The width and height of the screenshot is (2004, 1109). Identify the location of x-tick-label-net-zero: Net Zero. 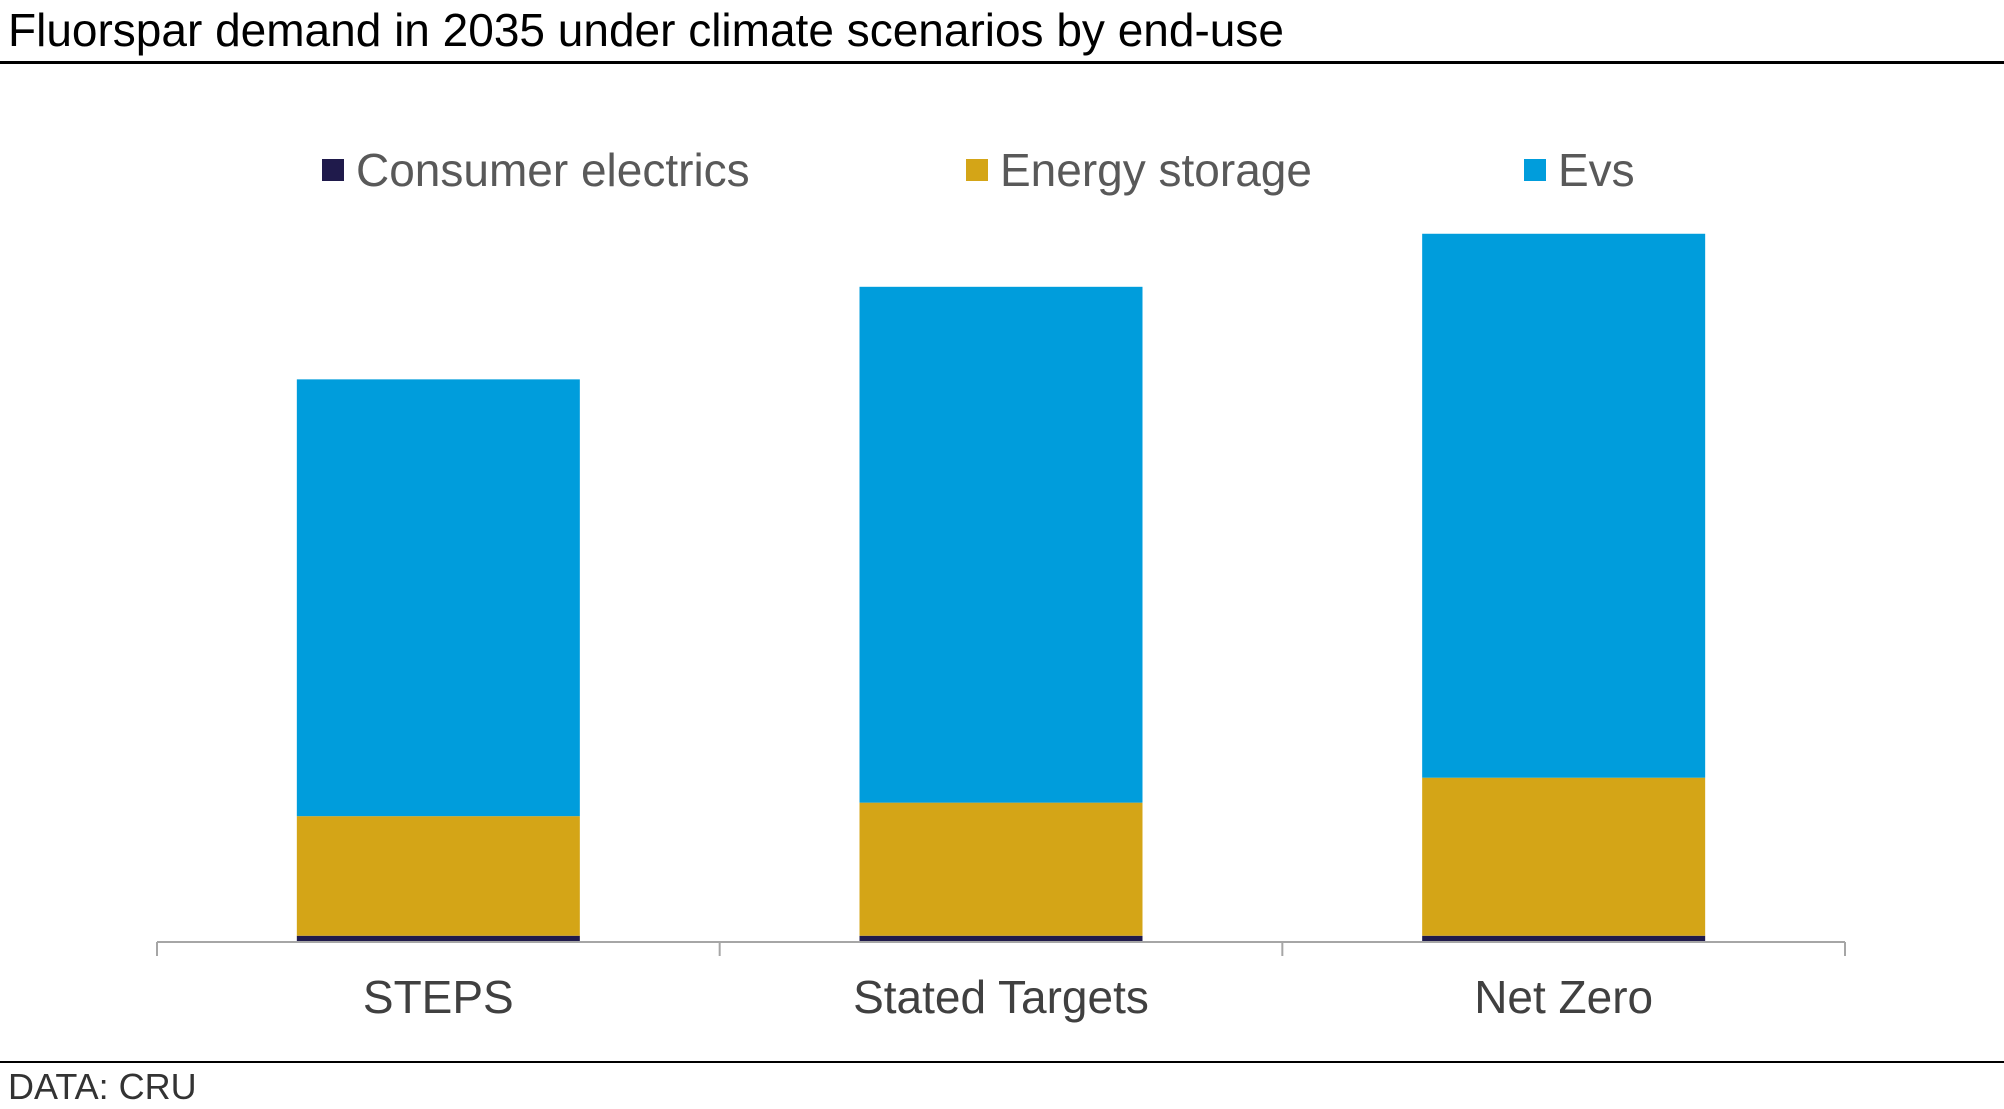
(1563, 997).